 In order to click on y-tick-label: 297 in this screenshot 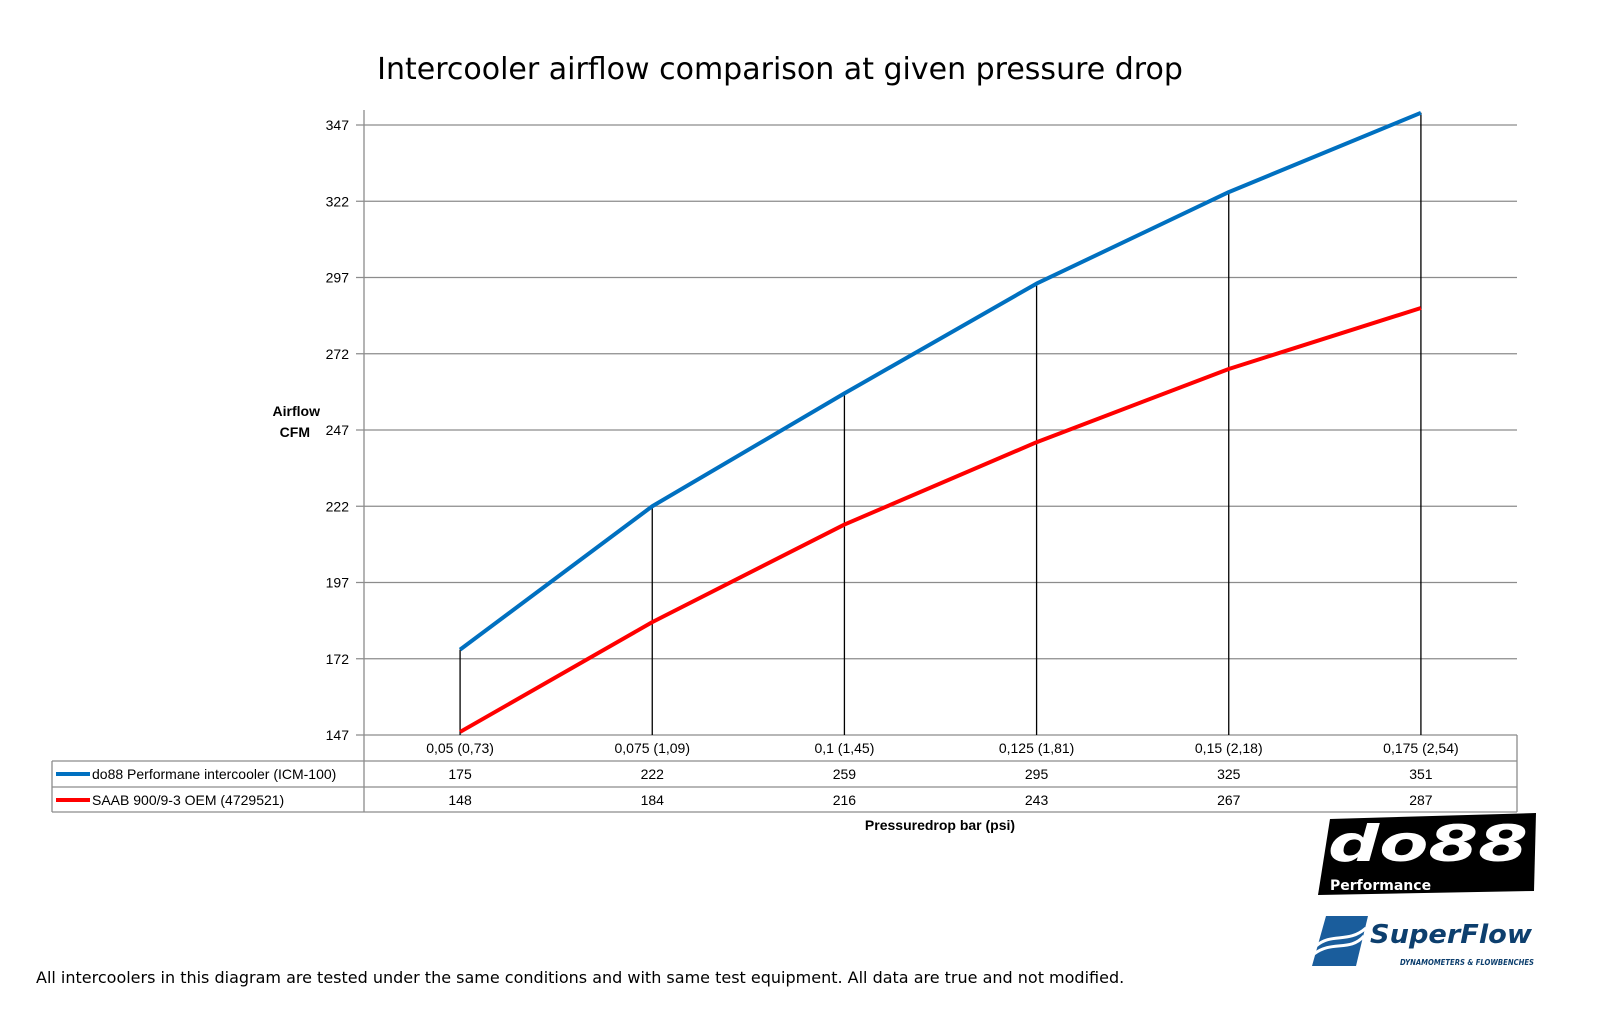, I will do `click(338, 278)`.